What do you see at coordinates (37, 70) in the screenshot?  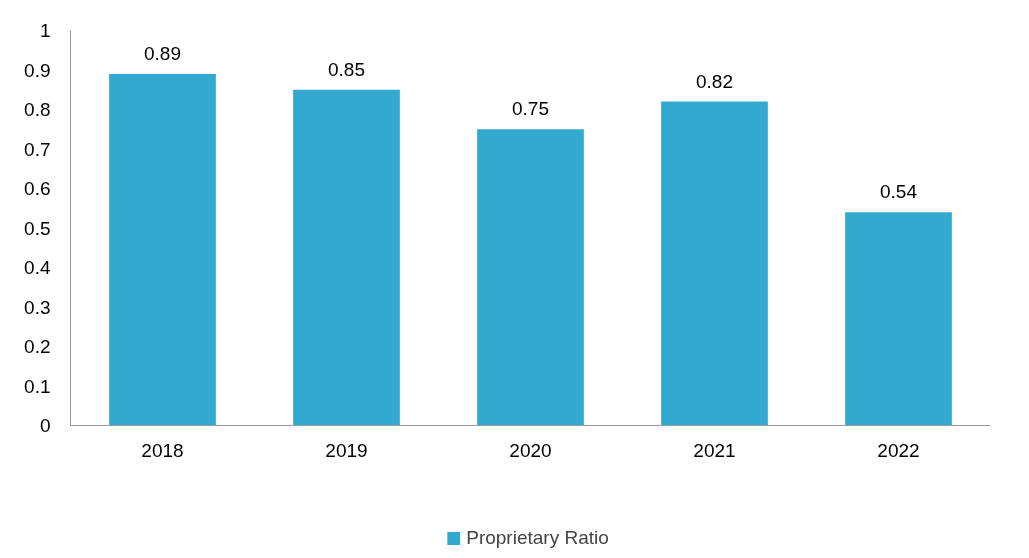 I see `y-tick-label: 0.9` at bounding box center [37, 70].